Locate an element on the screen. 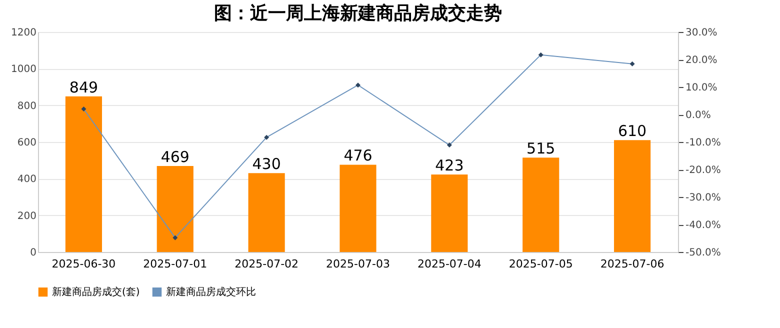 The image size is (780, 328). y2-tick-label: 20.0% is located at coordinates (702, 60).